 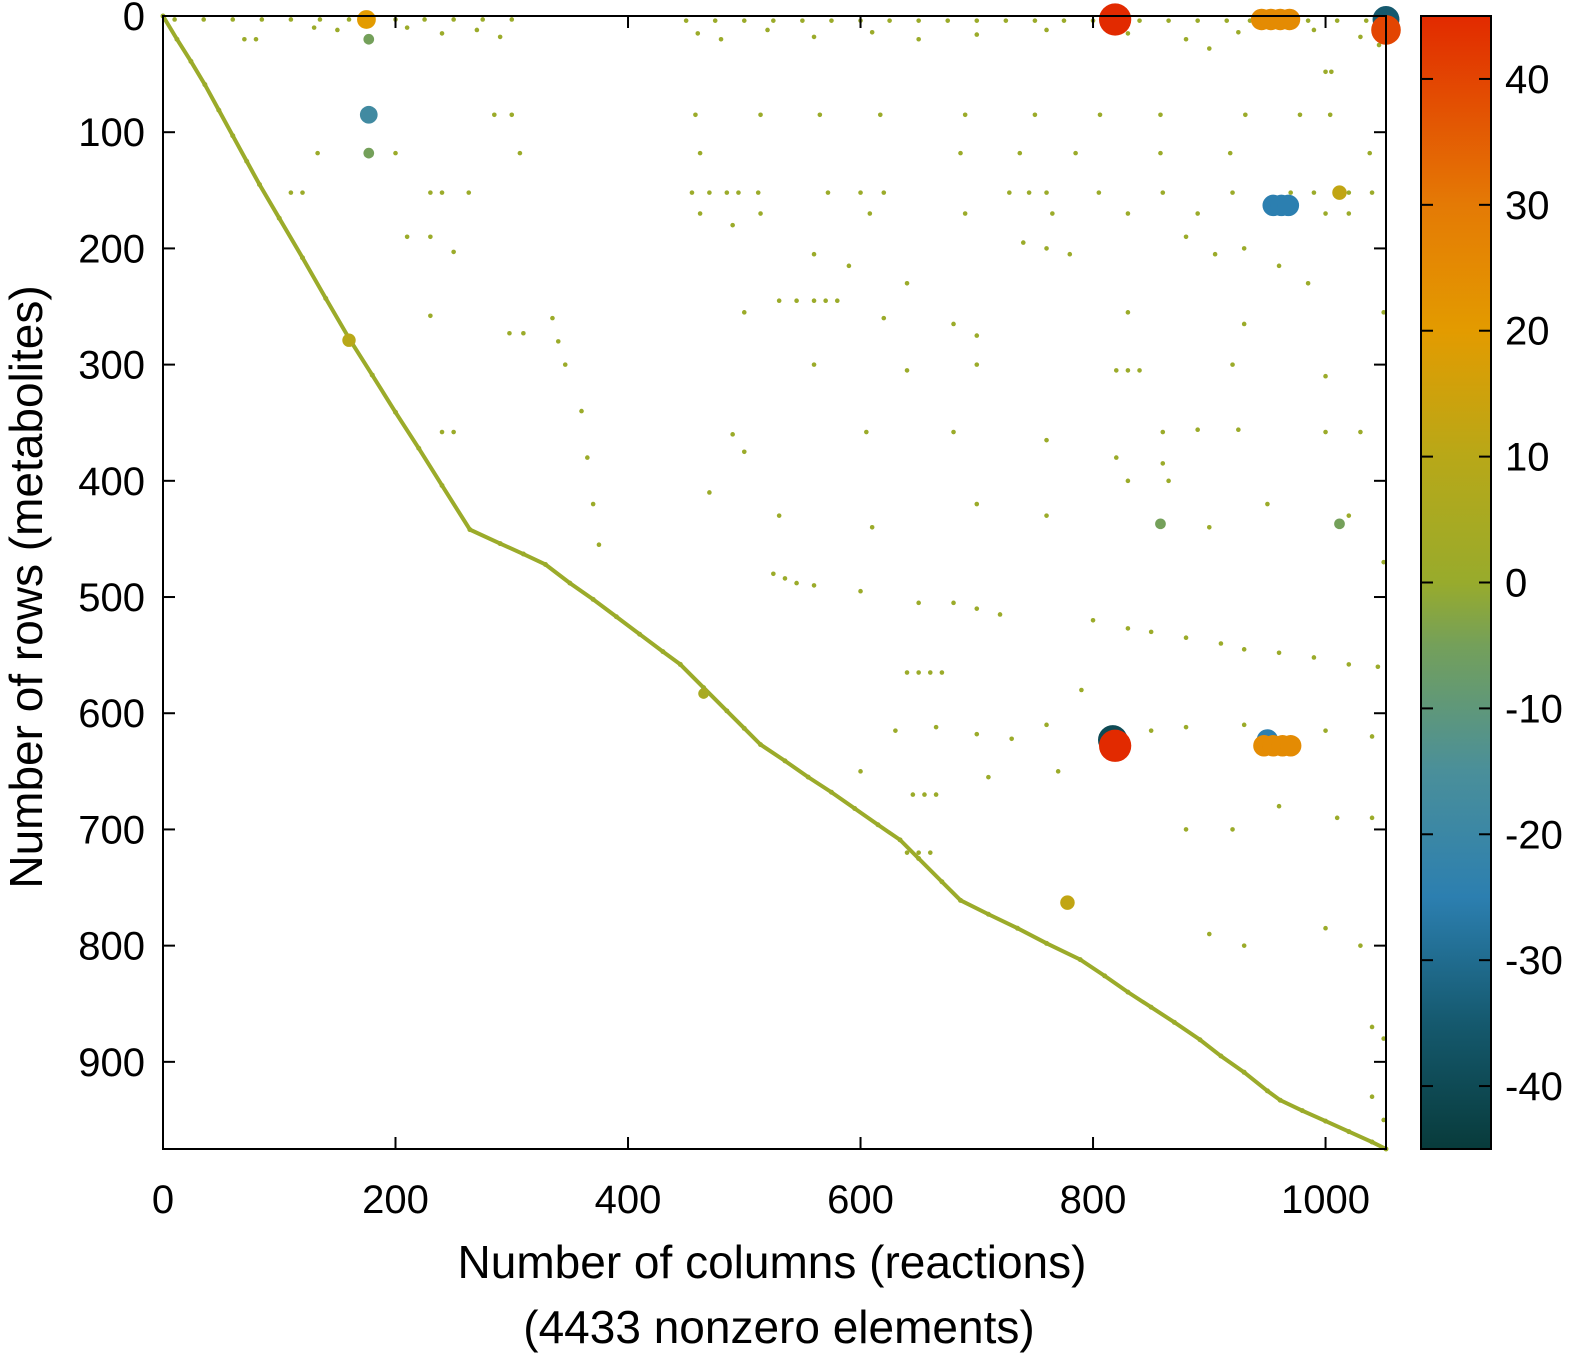 What do you see at coordinates (163, 1200) in the screenshot?
I see `x-tick-label: 0` at bounding box center [163, 1200].